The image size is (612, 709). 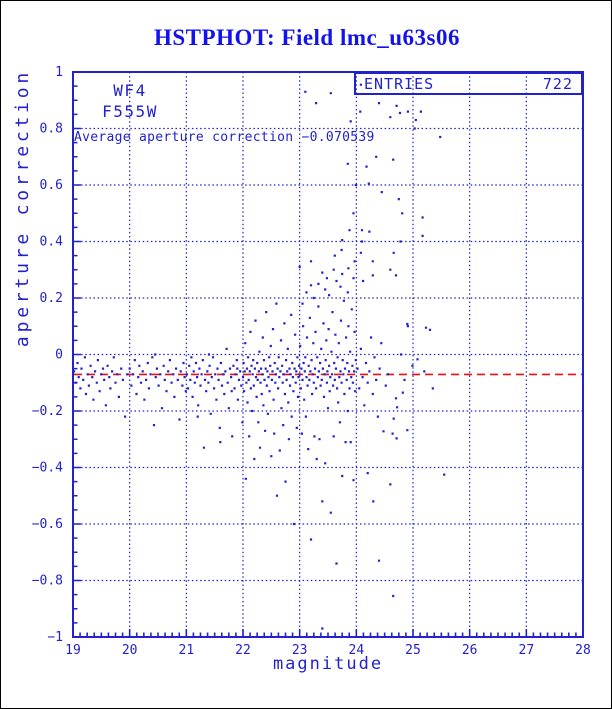 I want to click on x-tick-label: 19, so click(x=73, y=650).